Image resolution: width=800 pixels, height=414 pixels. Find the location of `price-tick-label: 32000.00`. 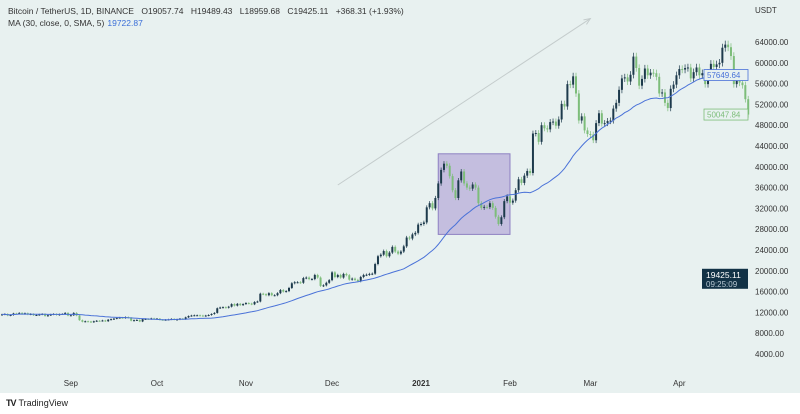

price-tick-label: 32000.00 is located at coordinates (772, 208).